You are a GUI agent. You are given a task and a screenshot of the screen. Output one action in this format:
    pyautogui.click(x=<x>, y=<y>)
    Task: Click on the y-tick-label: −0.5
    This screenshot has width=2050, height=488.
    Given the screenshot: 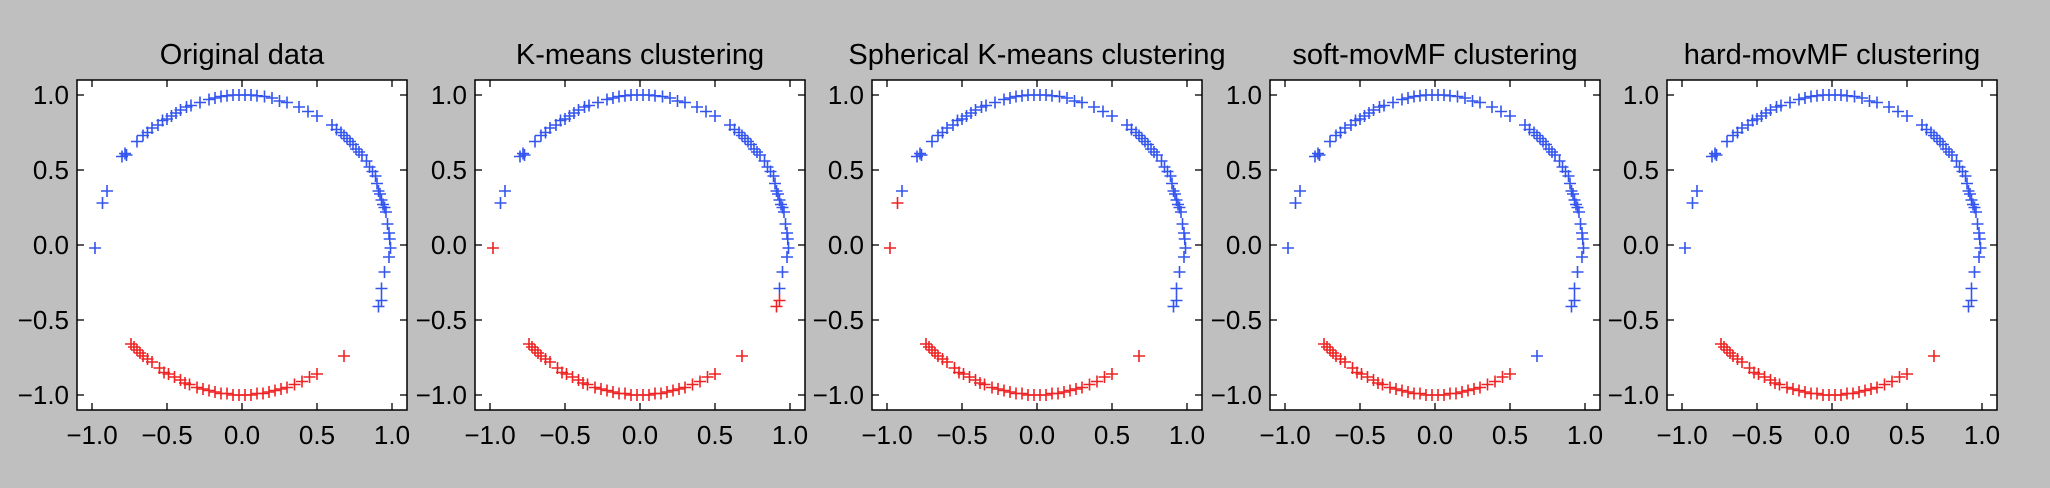 What is the action you would take?
    pyautogui.click(x=838, y=320)
    